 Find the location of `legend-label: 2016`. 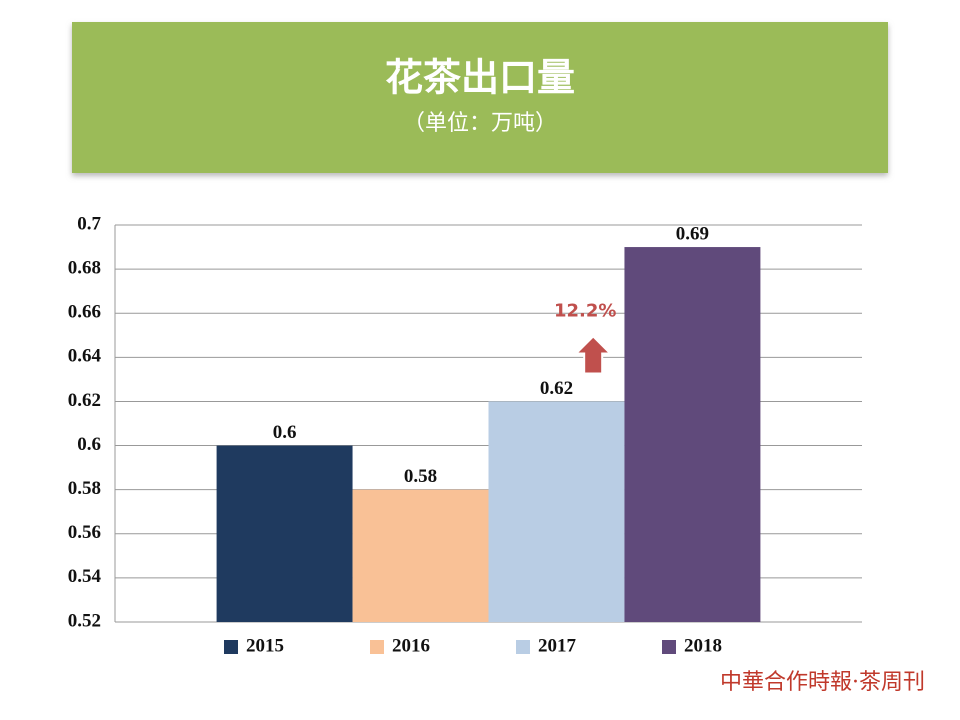

legend-label: 2016 is located at coordinates (411, 645).